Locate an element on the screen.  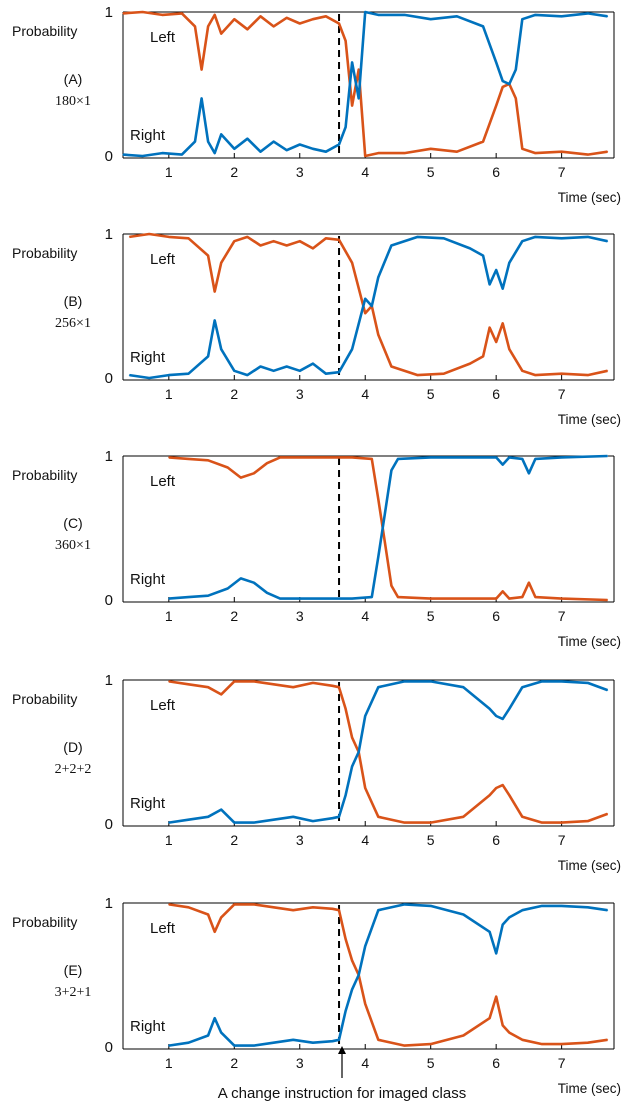
y-axis-label: Probability is located at coordinates (44, 699).